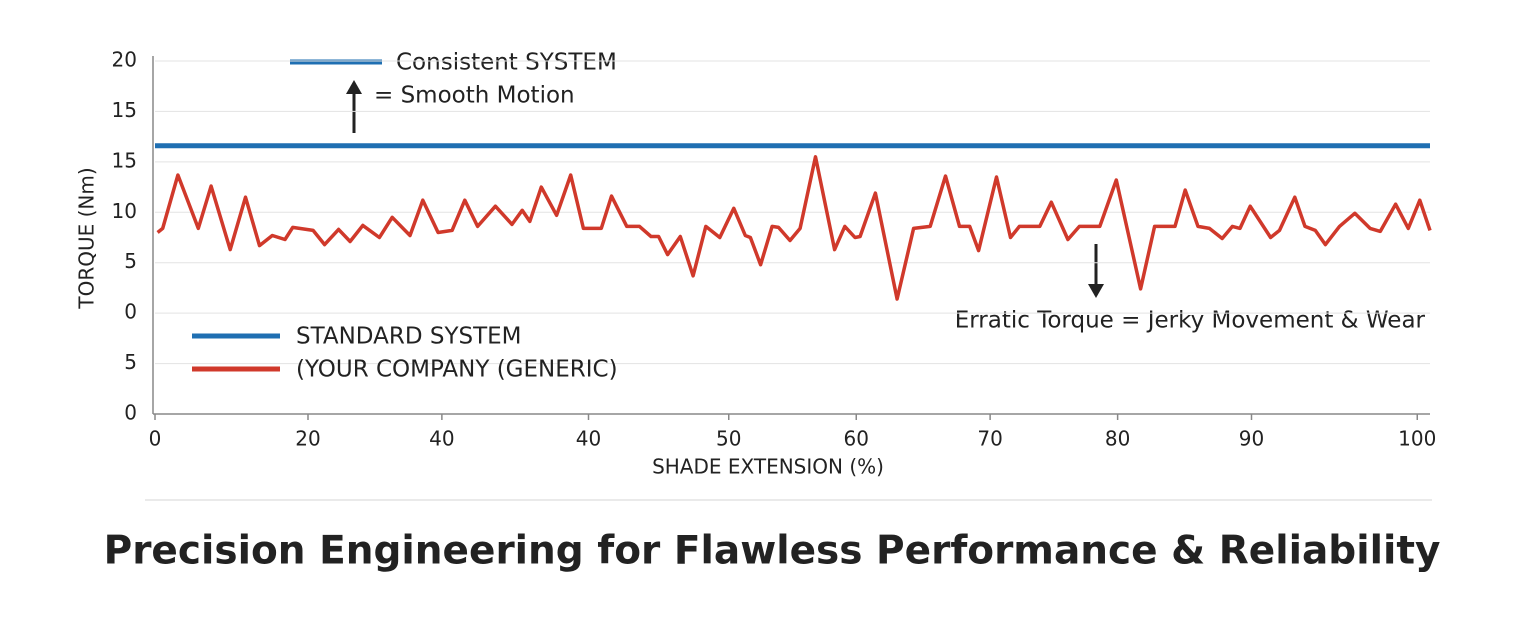 This screenshot has height=635, width=1536. Describe the element at coordinates (989, 439) in the screenshot. I see `x-tick-label: 70` at that location.